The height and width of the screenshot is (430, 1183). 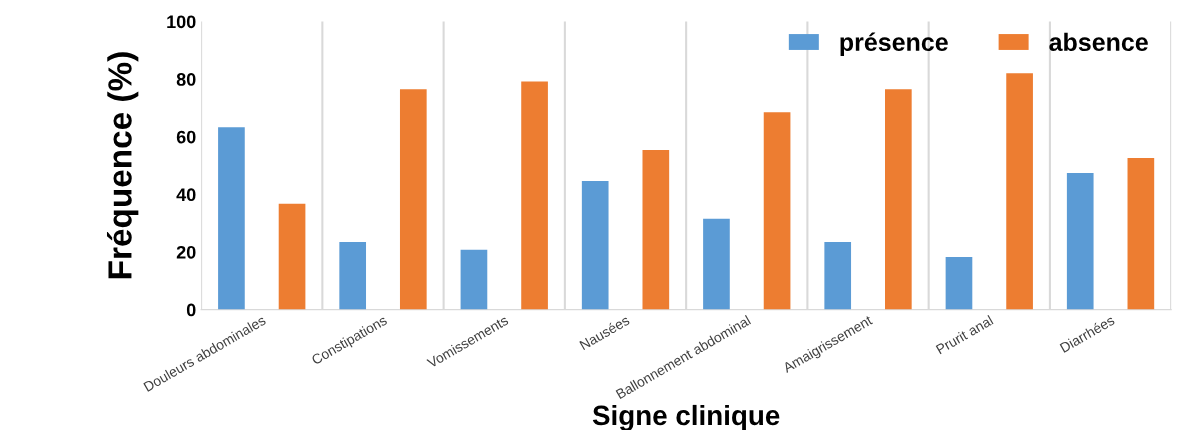 I want to click on x-axis-title: Signe clinique, so click(x=686, y=417).